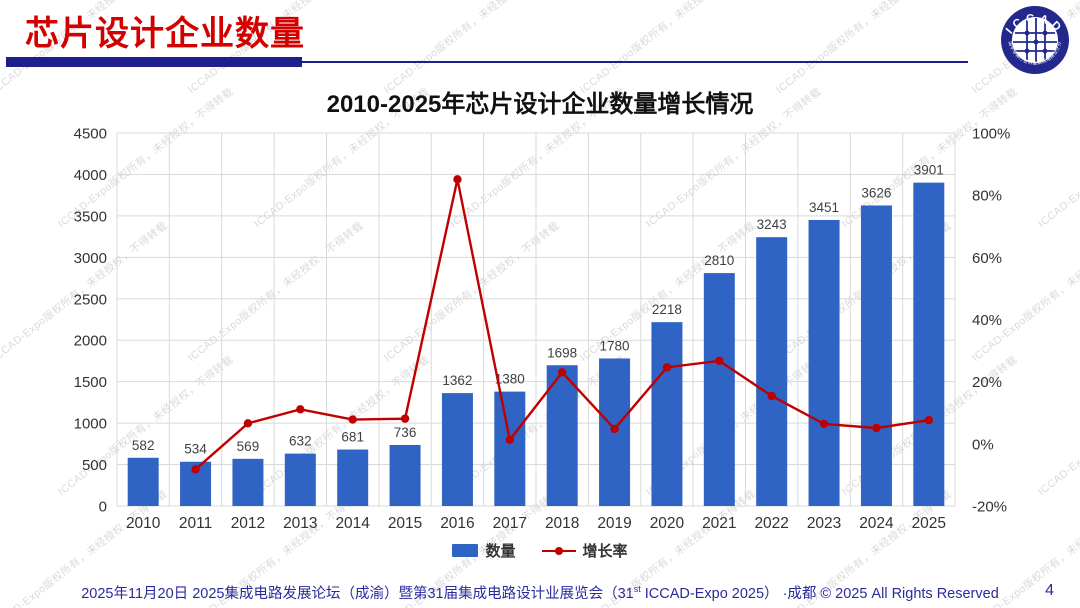 This screenshot has width=1080, height=608. What do you see at coordinates (143, 445) in the screenshot?
I see `bar-label-2010: 582` at bounding box center [143, 445].